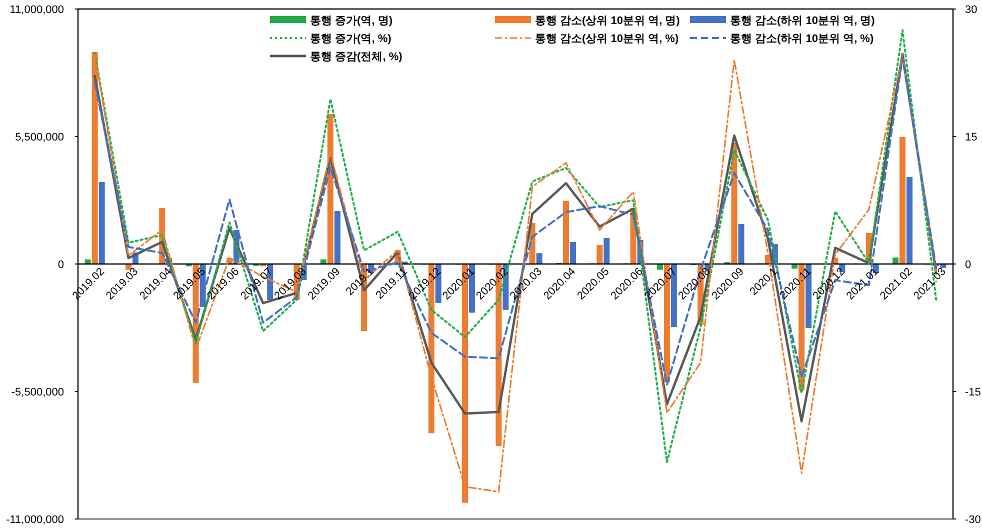  What do you see at coordinates (968, 265) in the screenshot?
I see `y2-tick-label: 0` at bounding box center [968, 265].